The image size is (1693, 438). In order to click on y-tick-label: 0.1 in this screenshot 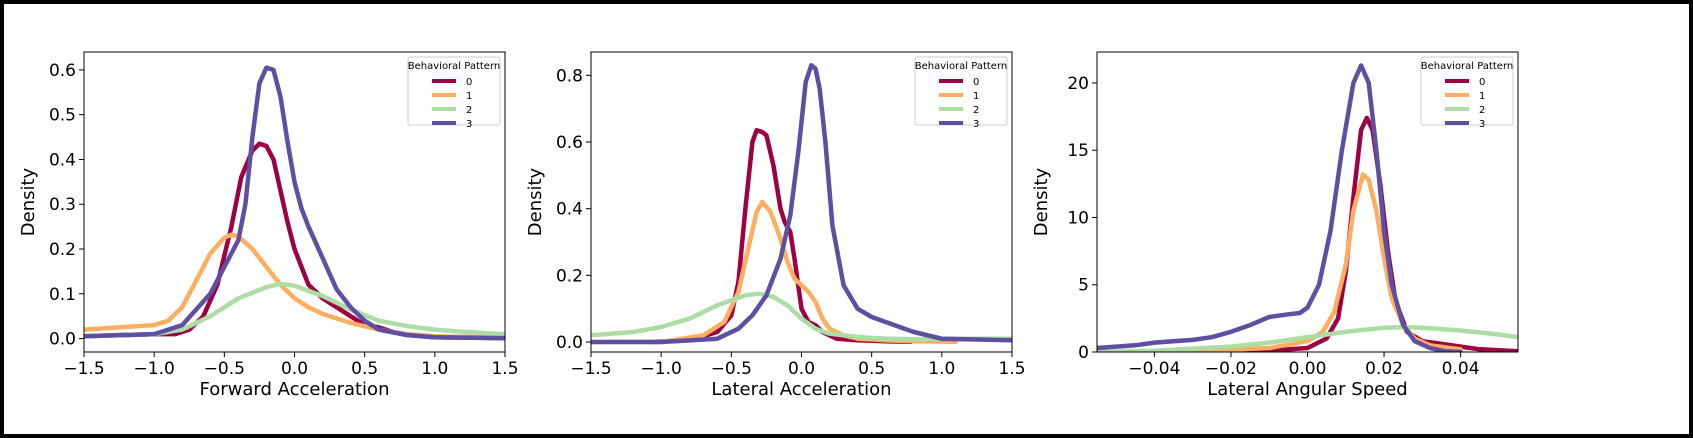, I will do `click(62, 295)`.